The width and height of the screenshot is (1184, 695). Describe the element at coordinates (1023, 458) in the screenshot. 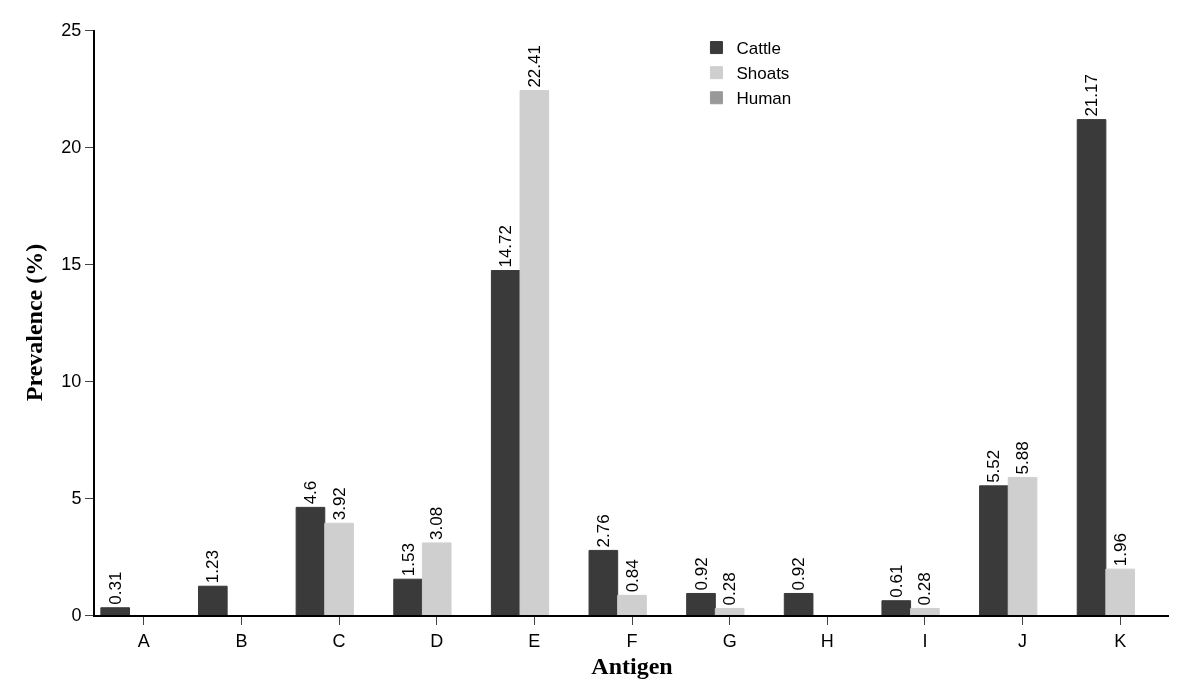

I see `data-label: 5.88` at that location.